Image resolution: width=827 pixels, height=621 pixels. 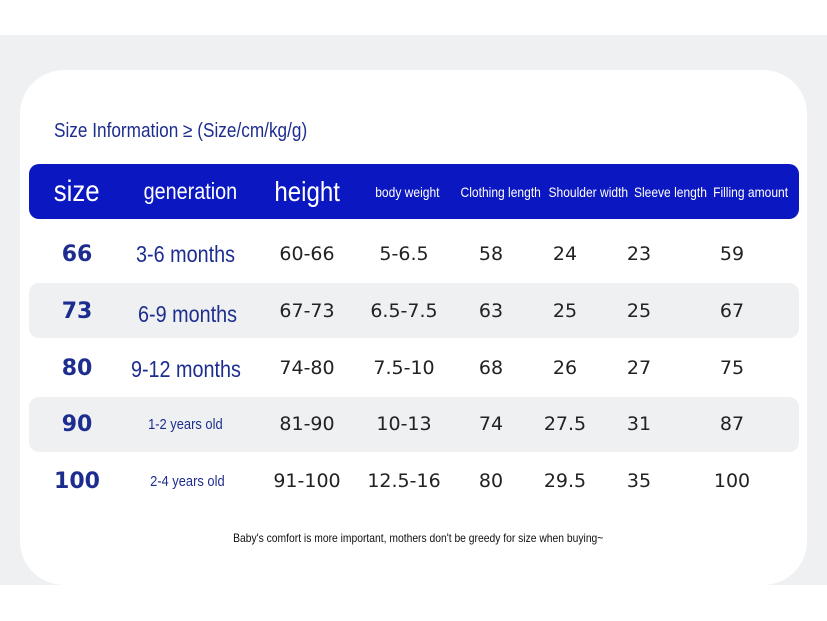 I want to click on cell-size: 73, so click(x=77, y=311).